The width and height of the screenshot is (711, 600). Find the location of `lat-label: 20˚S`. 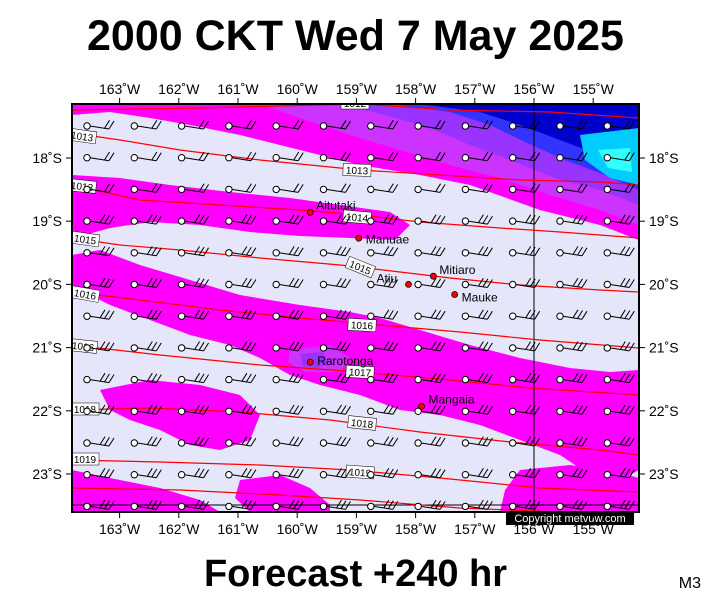

lat-label: 20˚S is located at coordinates (47, 284).